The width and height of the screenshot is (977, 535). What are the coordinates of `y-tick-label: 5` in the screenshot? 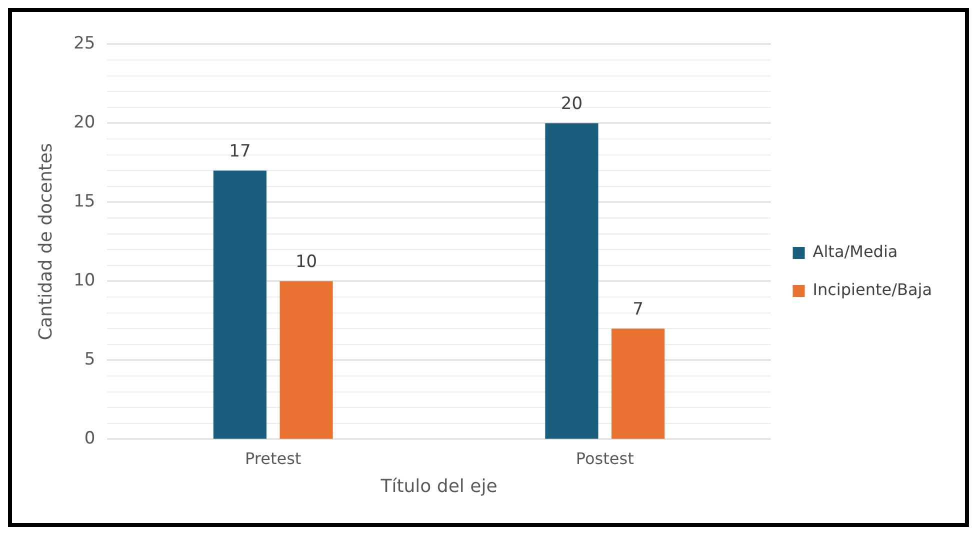 It's located at (90, 360).